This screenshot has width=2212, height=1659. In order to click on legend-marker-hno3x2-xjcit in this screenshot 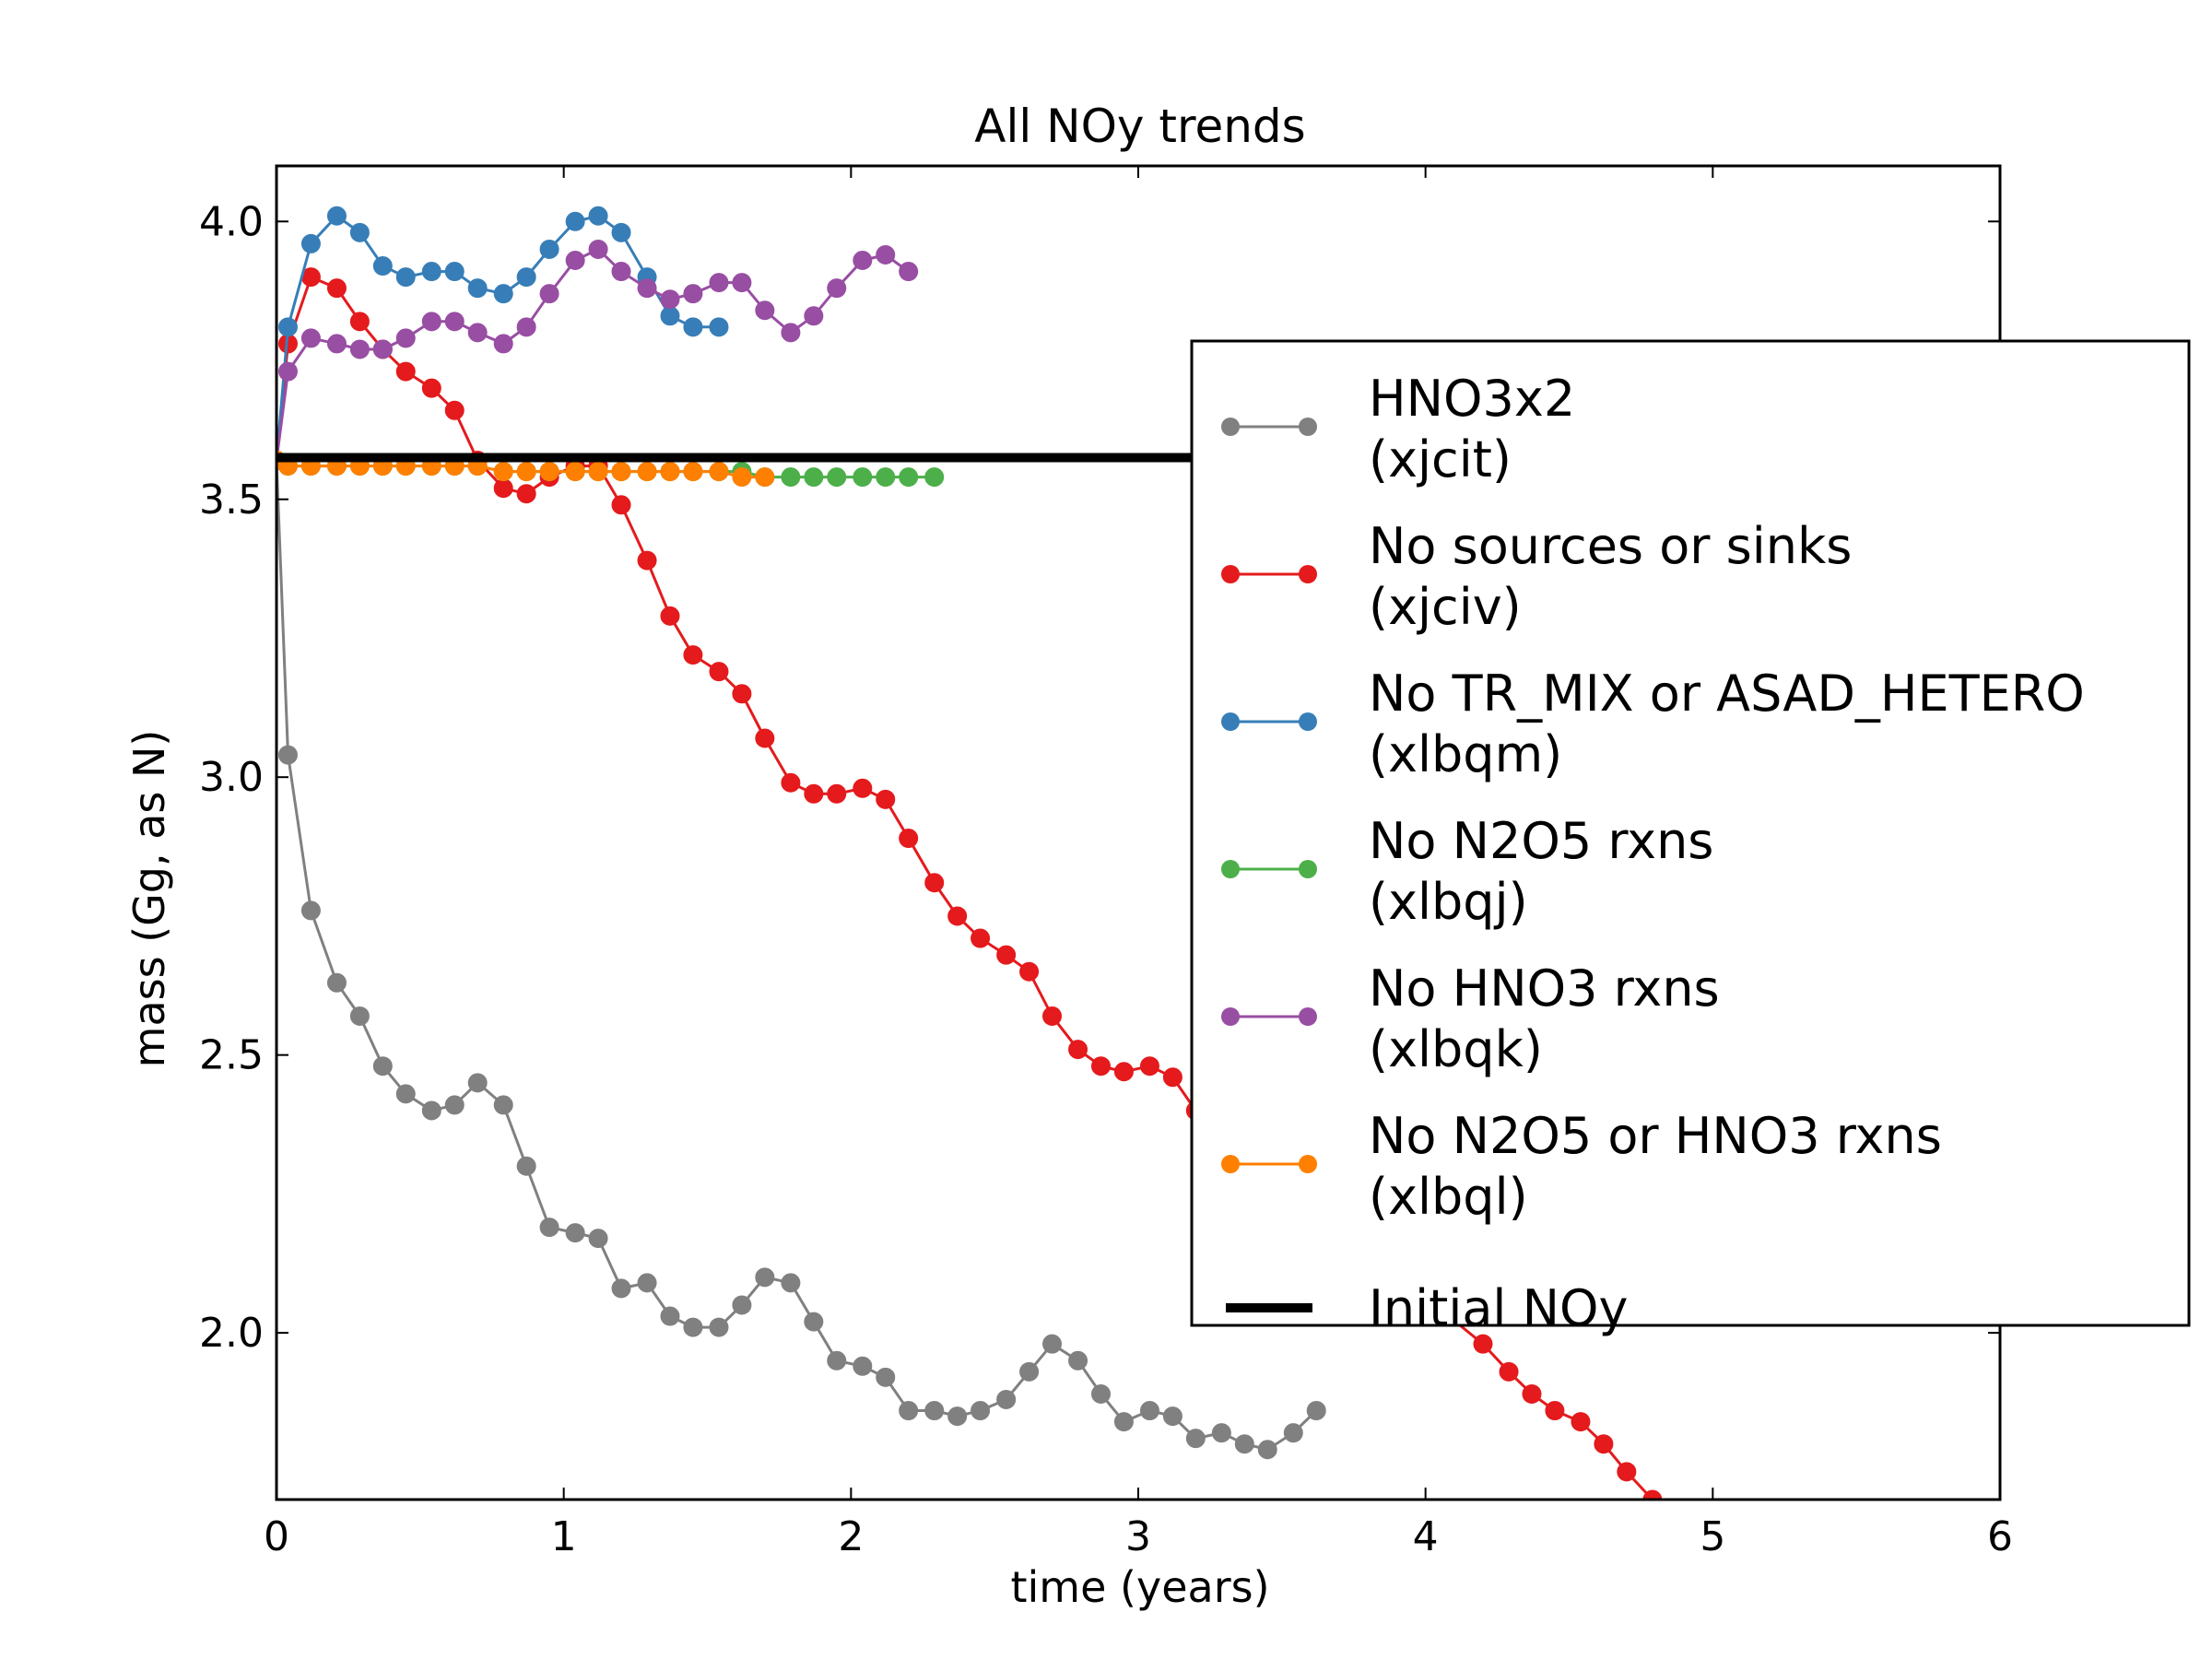, I will do `click(1230, 427)`.